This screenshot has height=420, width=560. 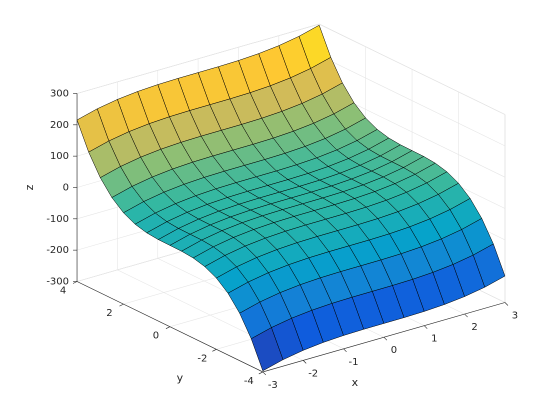 What do you see at coordinates (434, 339) in the screenshot?
I see `x-tick-label: 1` at bounding box center [434, 339].